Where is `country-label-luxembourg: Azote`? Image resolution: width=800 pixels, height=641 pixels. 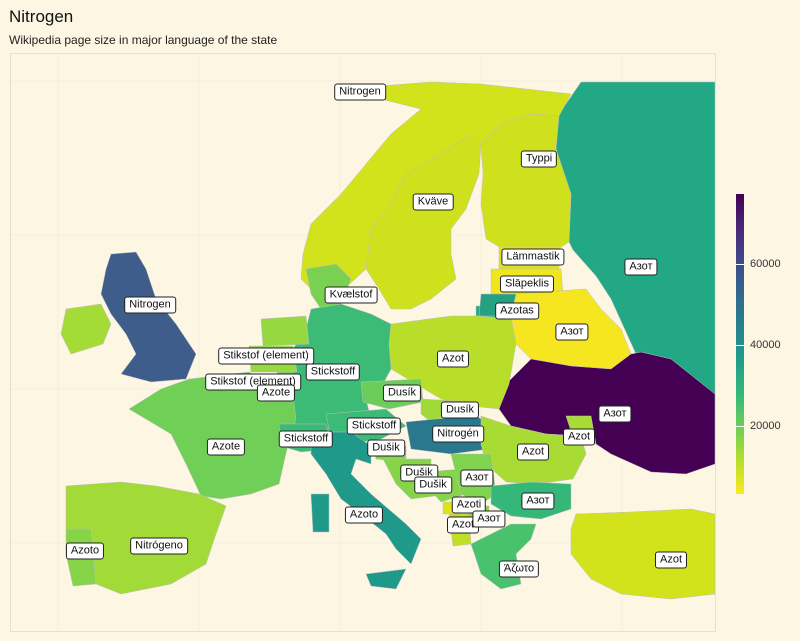
country-label-luxembourg: Azote is located at coordinates (276, 393).